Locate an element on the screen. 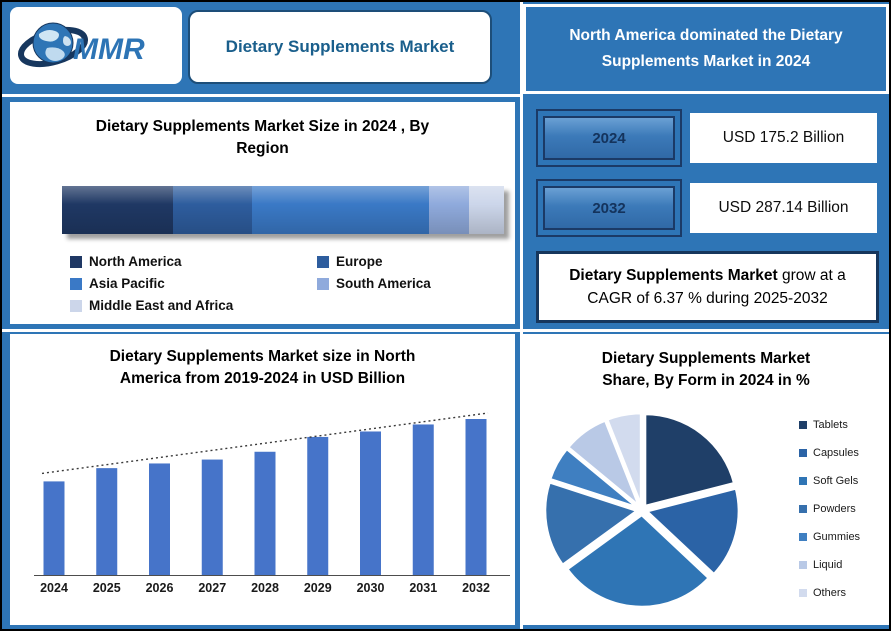 The width and height of the screenshot is (891, 631). x-tick-2029: 2029 is located at coordinates (318, 588).